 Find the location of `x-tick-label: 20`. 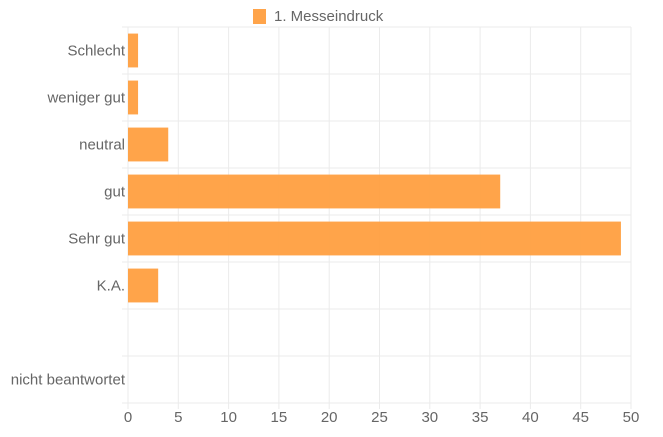

x-tick-label: 20 is located at coordinates (329, 417).